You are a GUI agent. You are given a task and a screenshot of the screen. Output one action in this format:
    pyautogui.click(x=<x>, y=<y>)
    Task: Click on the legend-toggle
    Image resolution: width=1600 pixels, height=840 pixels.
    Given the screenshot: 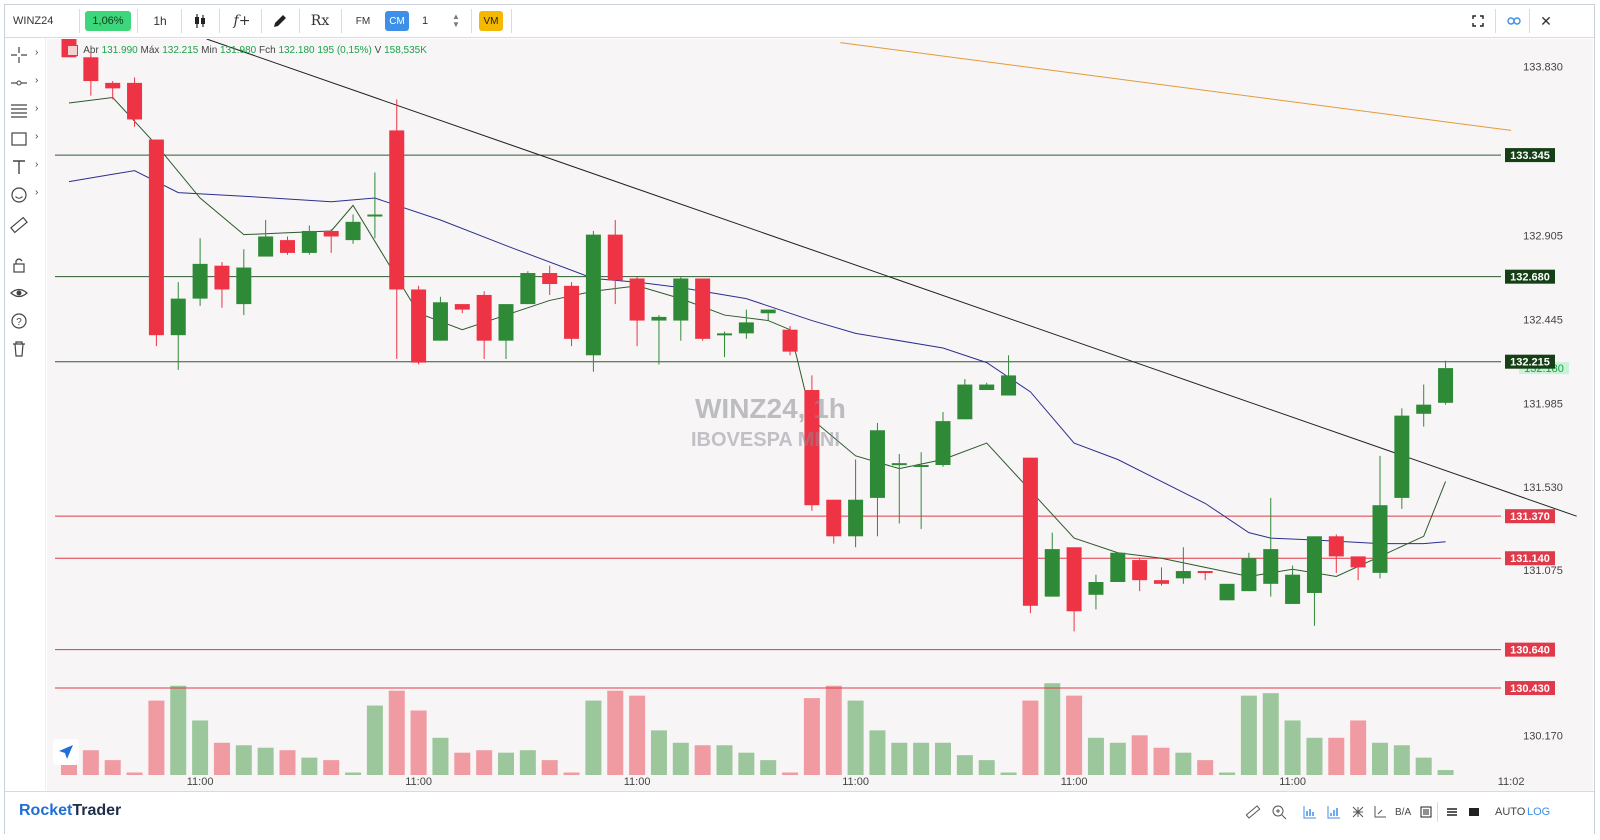 What is the action you would take?
    pyautogui.click(x=72, y=50)
    